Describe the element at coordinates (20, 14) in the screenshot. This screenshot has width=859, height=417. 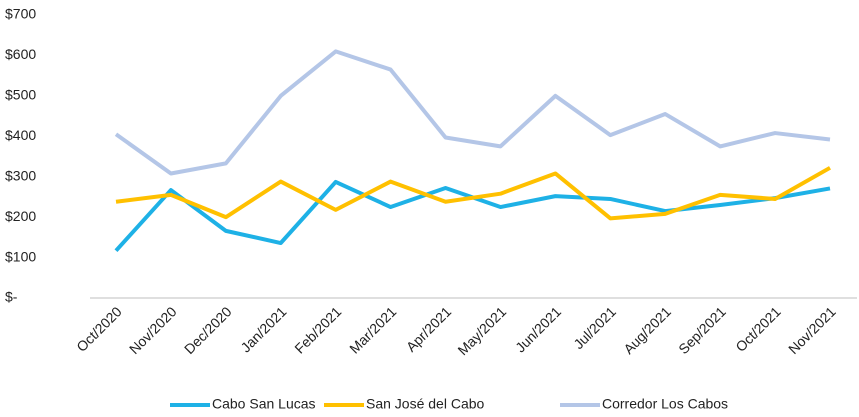
I see `y-tick-label: $700` at that location.